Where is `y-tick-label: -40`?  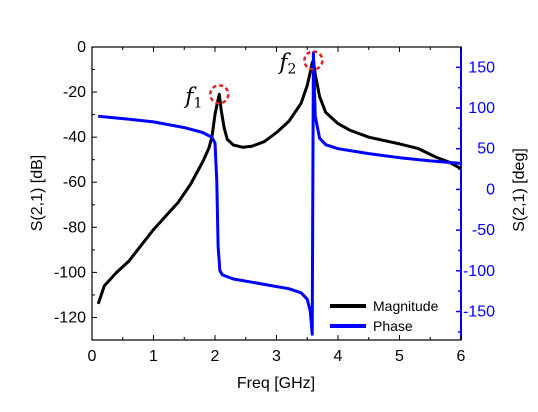 y-tick-label: -40 is located at coordinates (74, 137).